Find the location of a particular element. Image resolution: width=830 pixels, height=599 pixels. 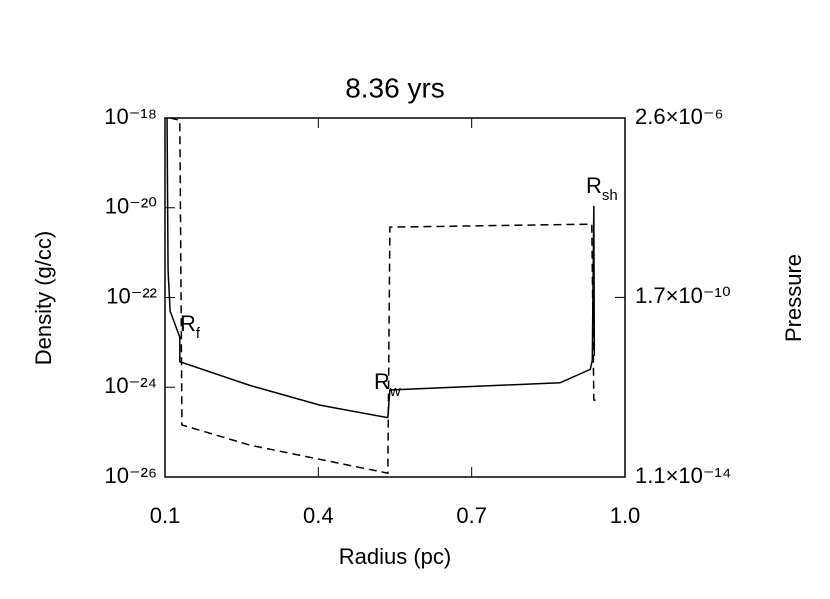

annotation: Rf is located at coordinates (190, 326).